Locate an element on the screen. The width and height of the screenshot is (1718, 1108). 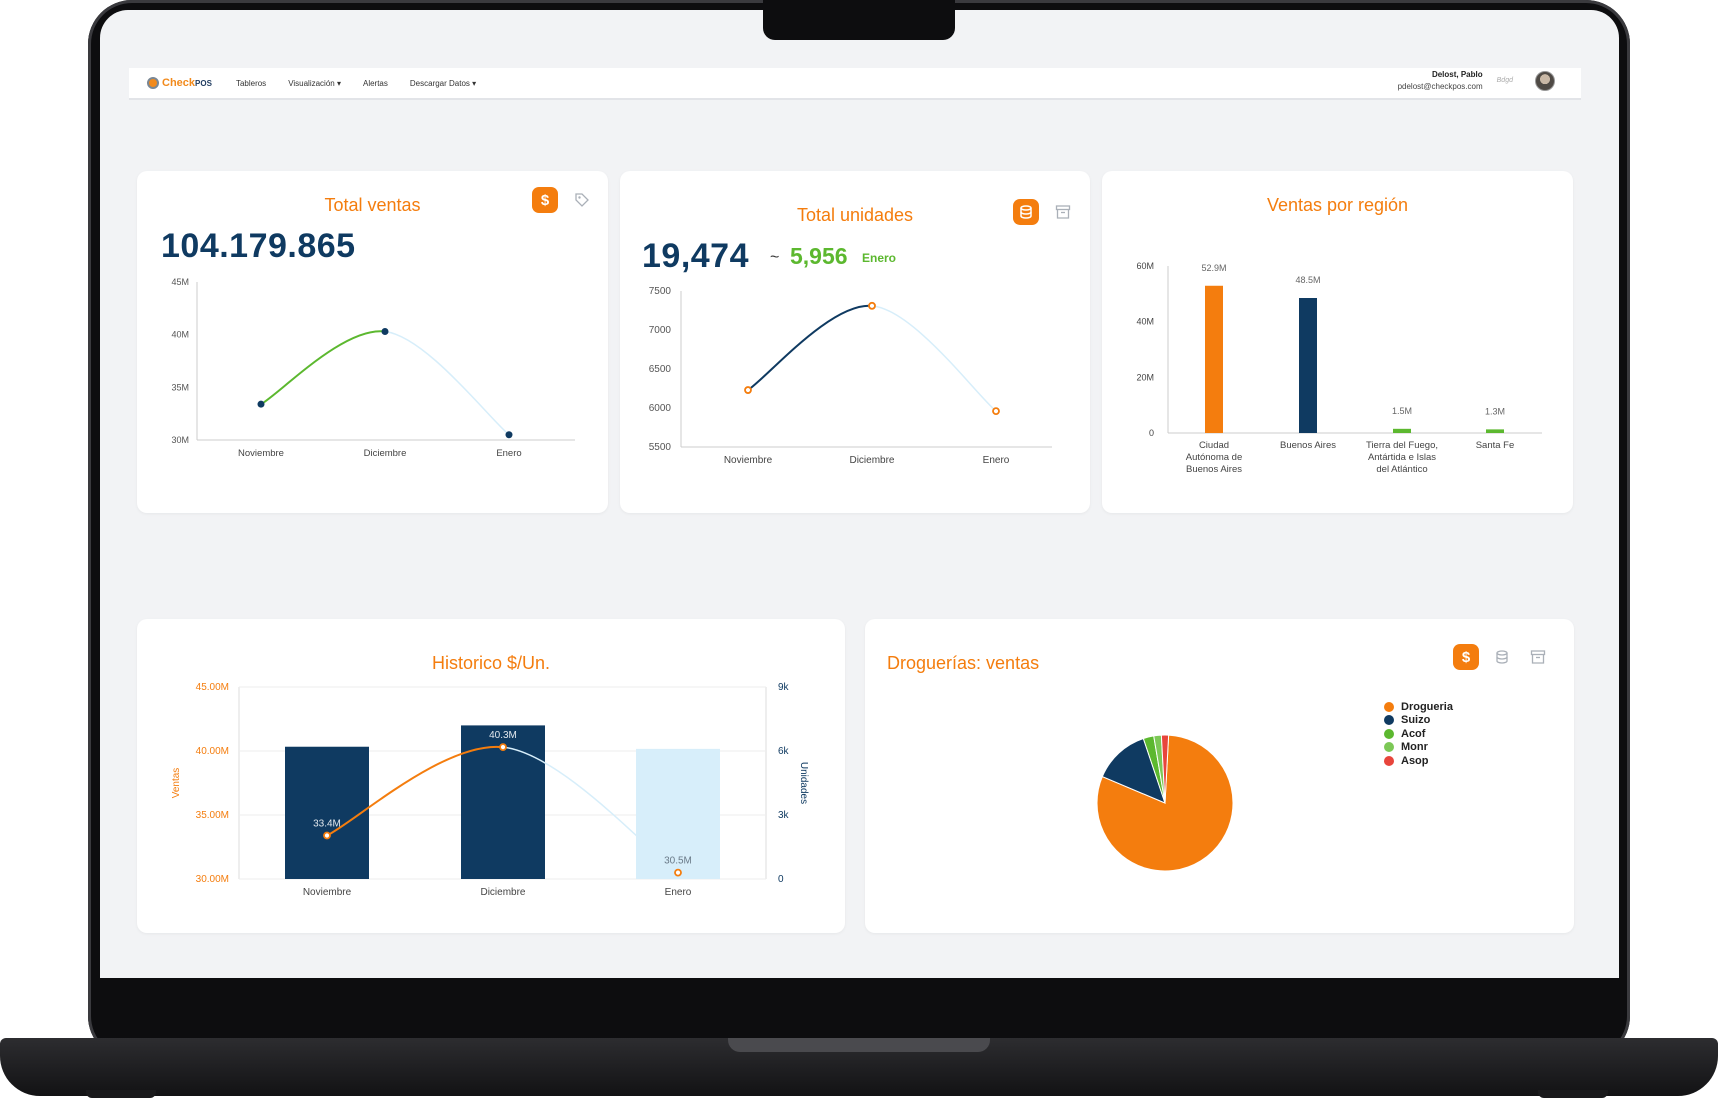
pie-slice is located at coordinates (1165, 769).